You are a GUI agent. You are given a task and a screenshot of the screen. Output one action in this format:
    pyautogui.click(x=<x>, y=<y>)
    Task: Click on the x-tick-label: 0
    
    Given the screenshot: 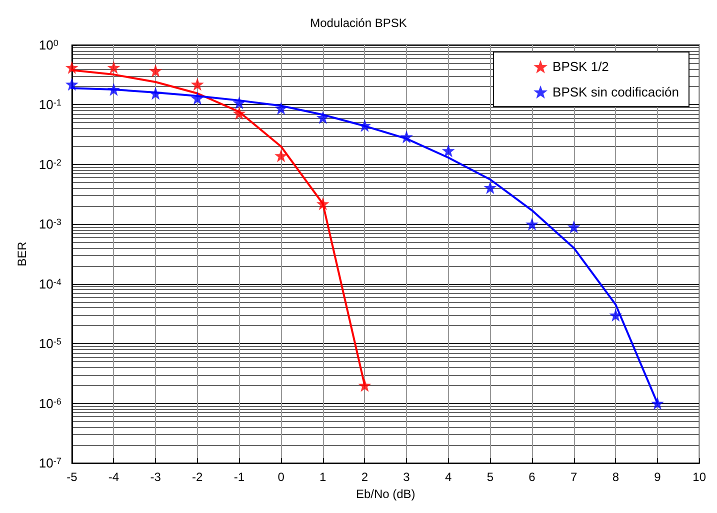 What is the action you would take?
    pyautogui.click(x=281, y=477)
    